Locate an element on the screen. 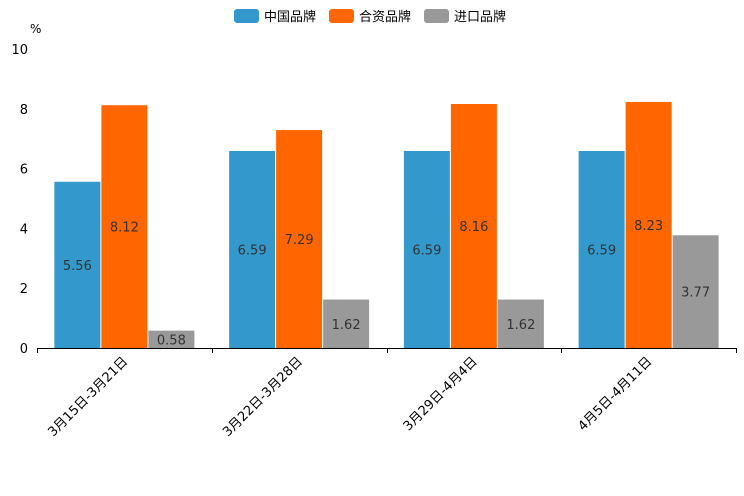  y-tick-label-10: 10 is located at coordinates (19, 50).